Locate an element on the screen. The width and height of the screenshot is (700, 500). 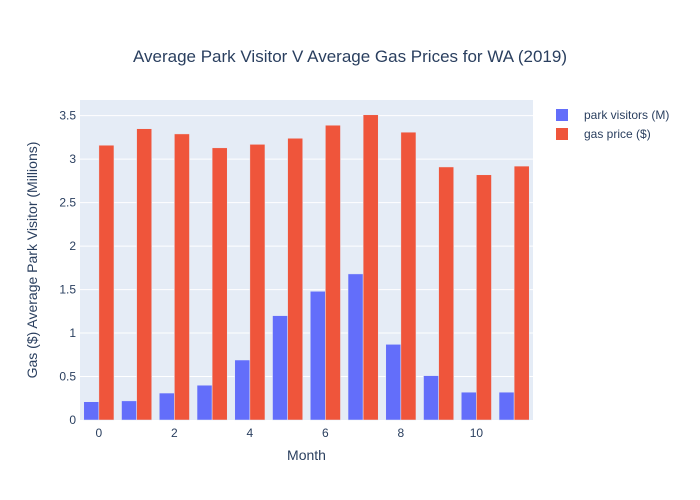
y-tick-label: 1 is located at coordinates (72, 333).